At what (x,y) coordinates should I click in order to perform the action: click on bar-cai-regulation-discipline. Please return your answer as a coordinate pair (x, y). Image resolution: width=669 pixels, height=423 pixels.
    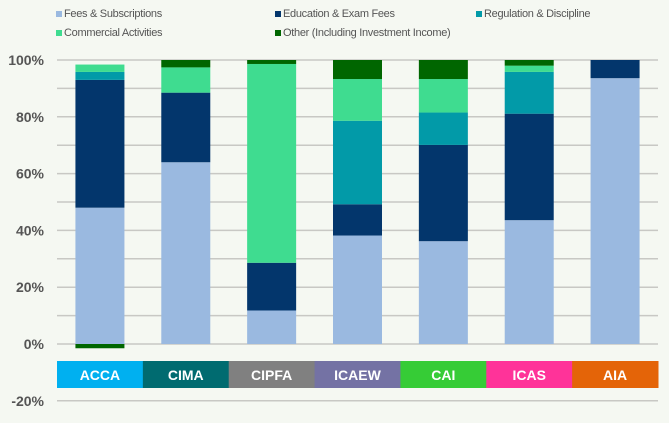
    Looking at the image, I should click on (443, 128).